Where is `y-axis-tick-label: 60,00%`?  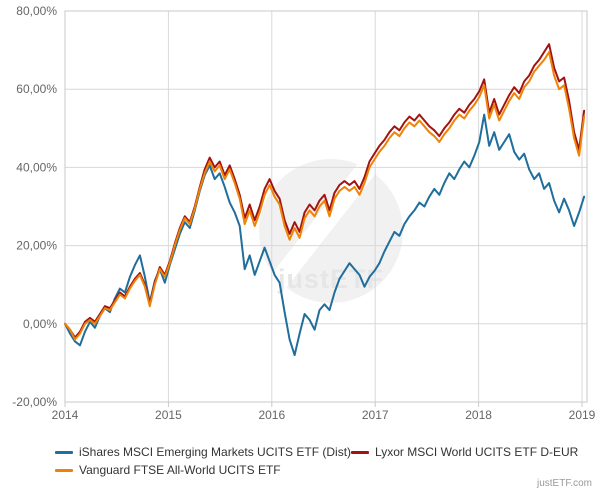 y-axis-tick-label: 60,00% is located at coordinates (36, 89).